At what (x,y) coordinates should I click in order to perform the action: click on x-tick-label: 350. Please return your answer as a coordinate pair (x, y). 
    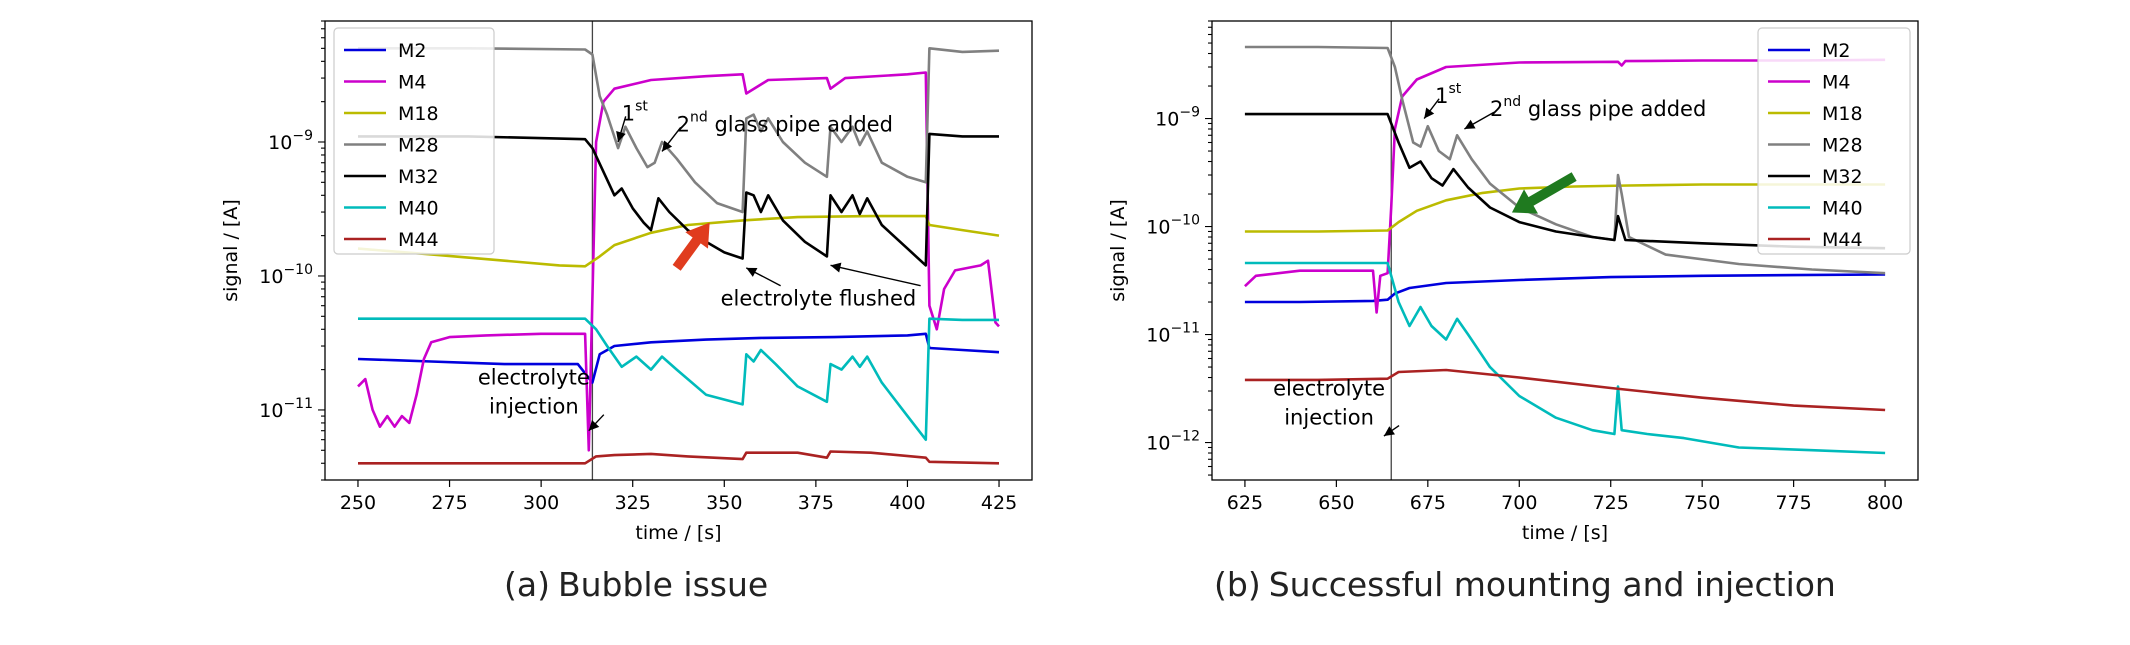
    Looking at the image, I should click on (724, 503).